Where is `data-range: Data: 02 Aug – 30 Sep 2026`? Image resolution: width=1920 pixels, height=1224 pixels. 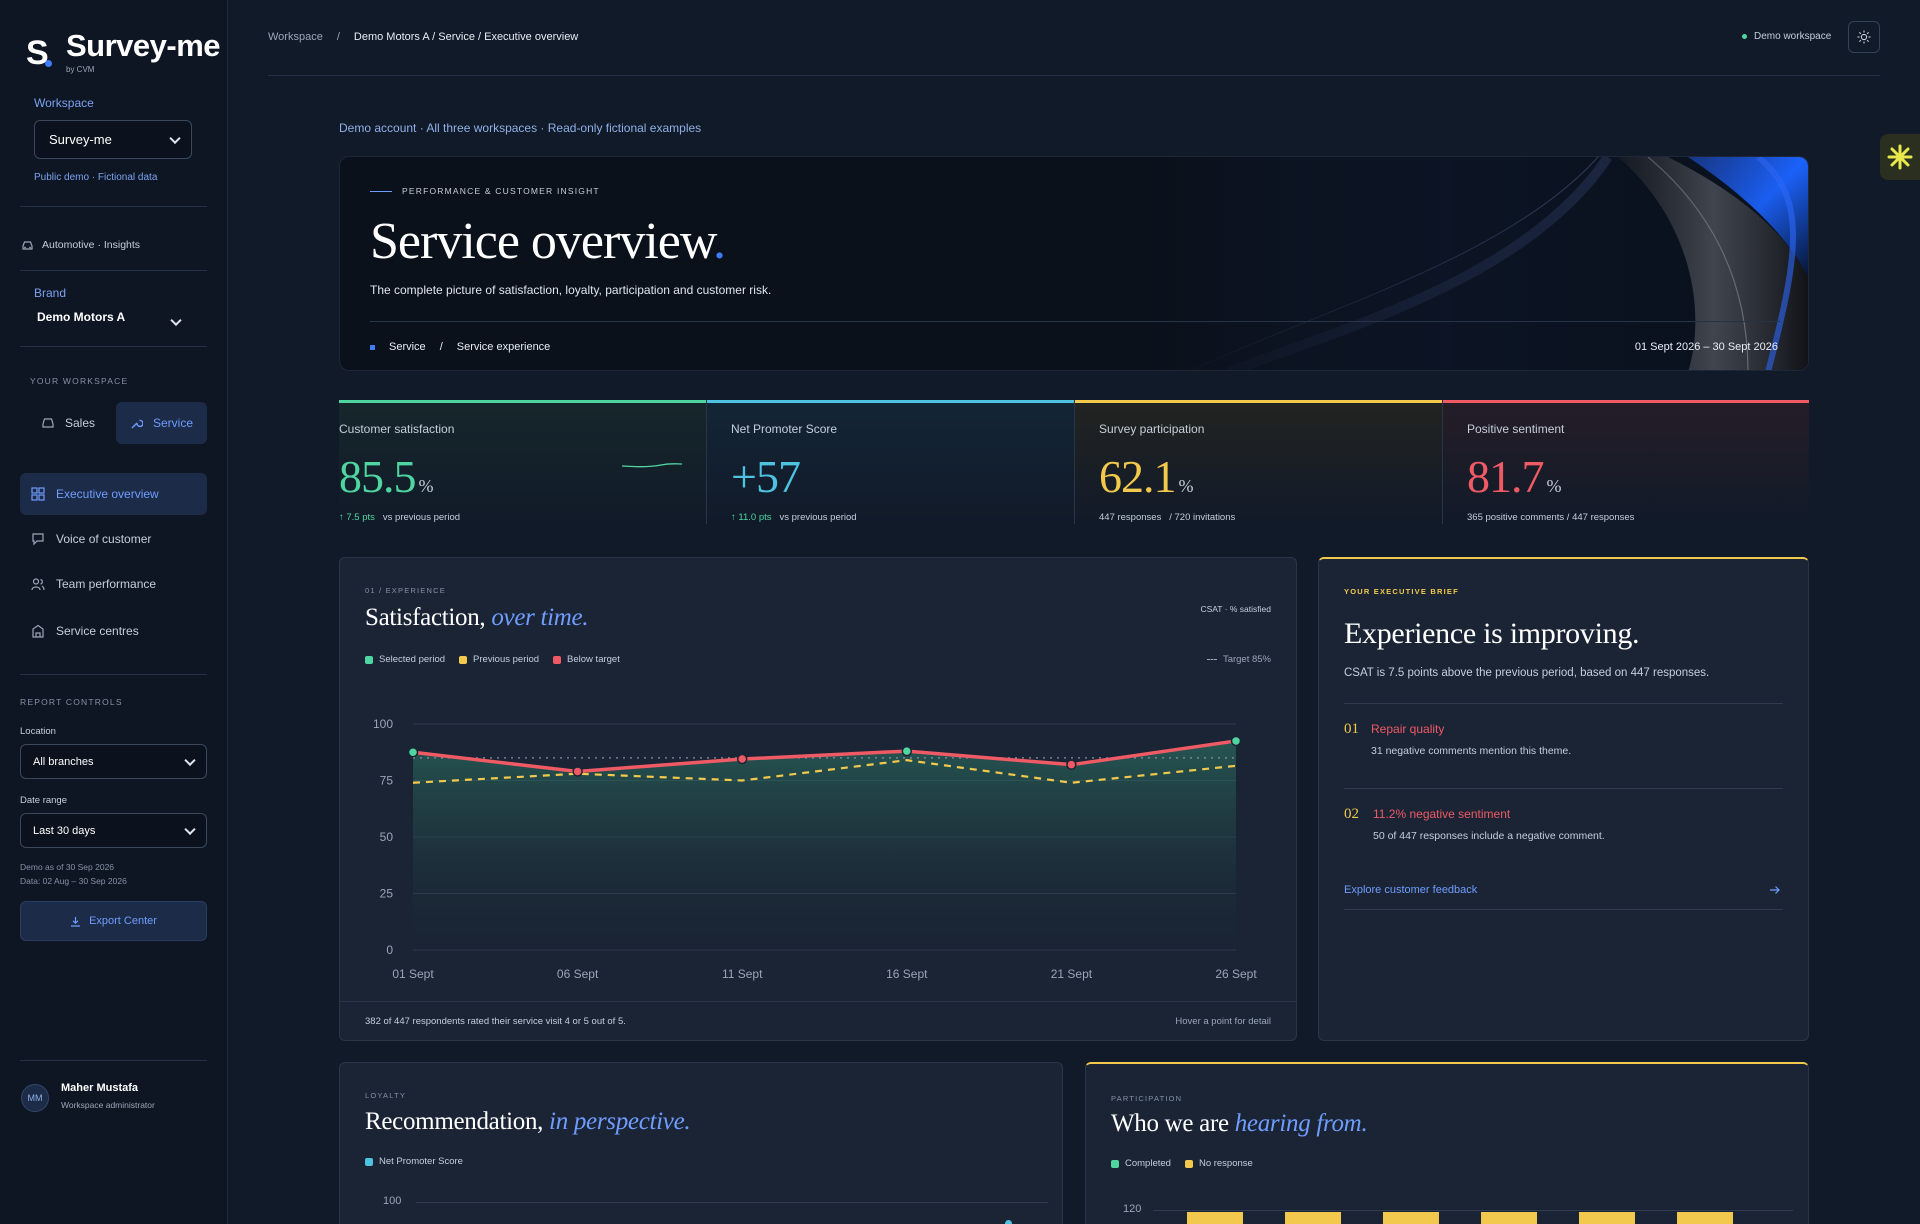
data-range: Data: 02 Aug – 30 Sep 2026 is located at coordinates (73, 881).